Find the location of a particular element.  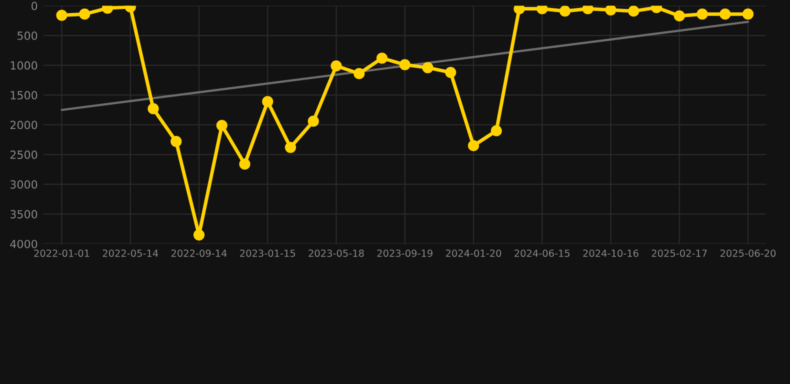

y-tick-label: 1000 is located at coordinates (24, 65).